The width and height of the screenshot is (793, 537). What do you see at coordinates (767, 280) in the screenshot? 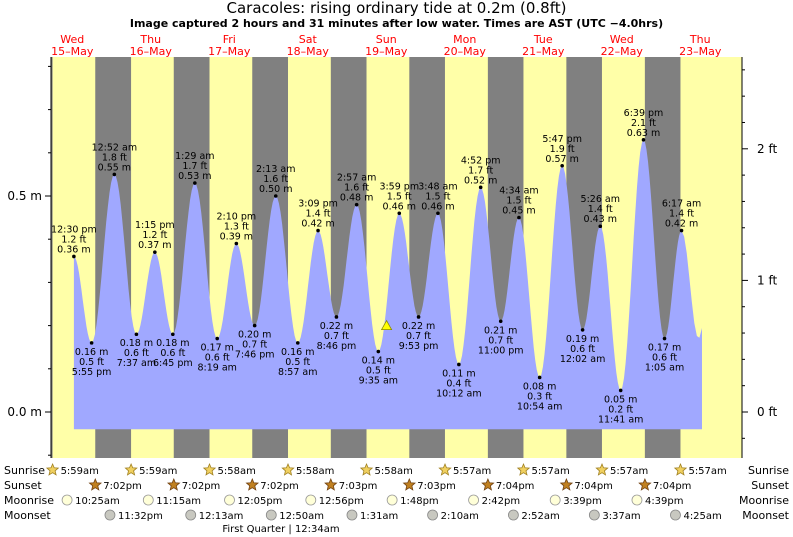
I see `right-tick-label: 1 ft` at bounding box center [767, 280].